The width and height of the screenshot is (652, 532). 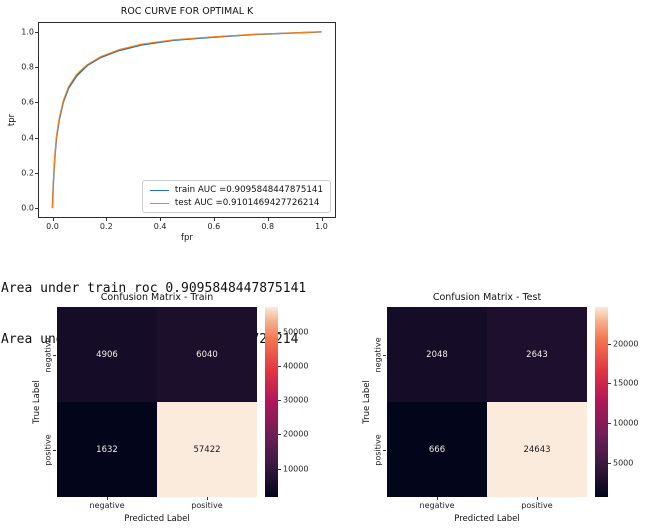 What do you see at coordinates (321, 226) in the screenshot?
I see `x-tick-label: 1.0` at bounding box center [321, 226].